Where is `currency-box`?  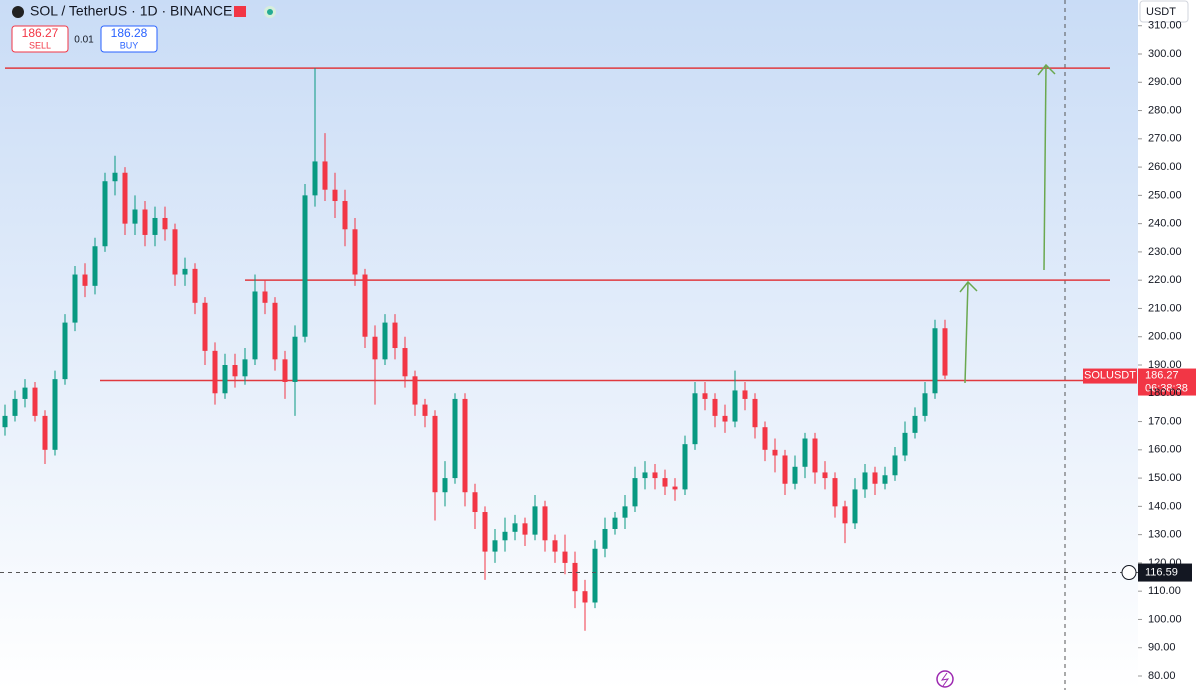
currency-box is located at coordinates (1164, 11).